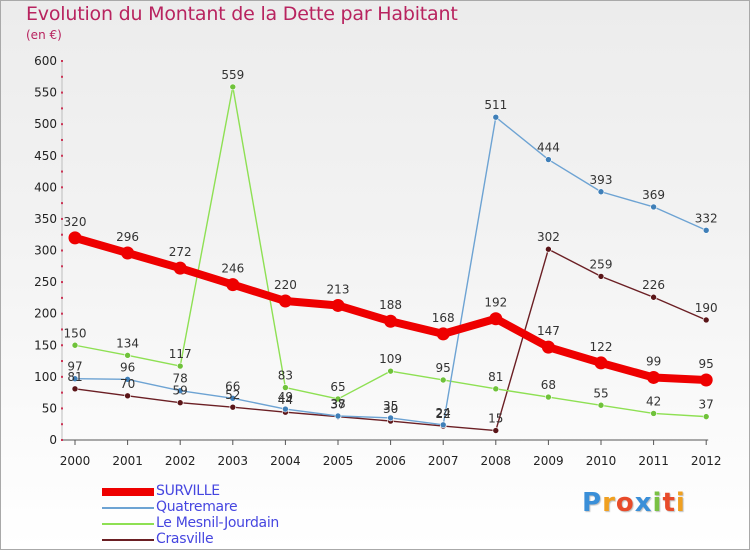  Describe the element at coordinates (217, 523) in the screenshot. I see `legend-label: Le Mesnil-Jourdain` at that location.